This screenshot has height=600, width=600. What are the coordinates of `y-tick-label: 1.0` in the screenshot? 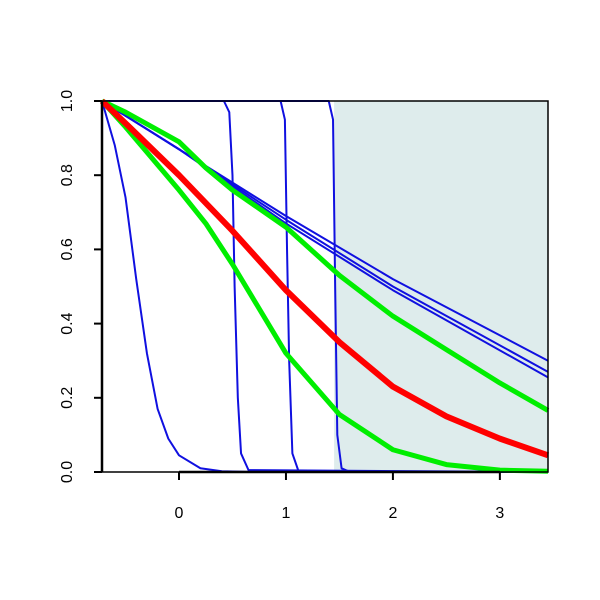 It's located at (67, 101).